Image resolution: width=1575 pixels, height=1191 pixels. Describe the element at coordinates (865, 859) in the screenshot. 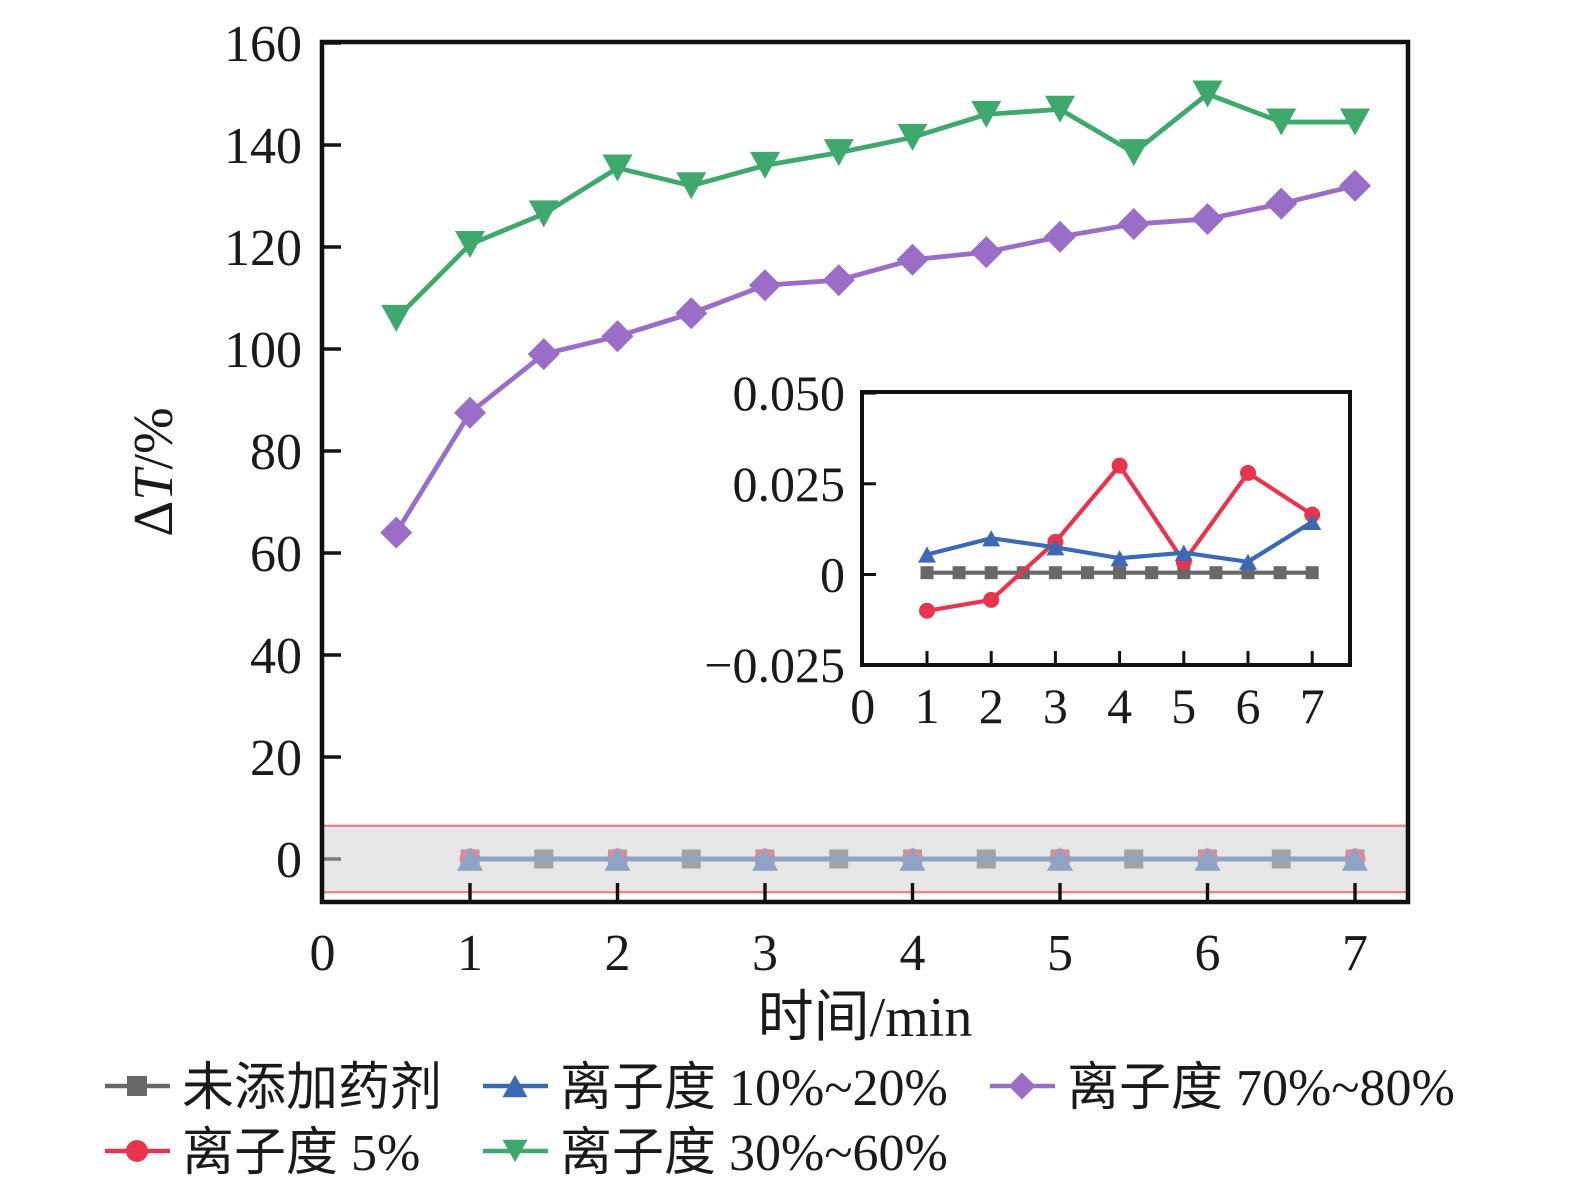

I see `zero-band` at that location.